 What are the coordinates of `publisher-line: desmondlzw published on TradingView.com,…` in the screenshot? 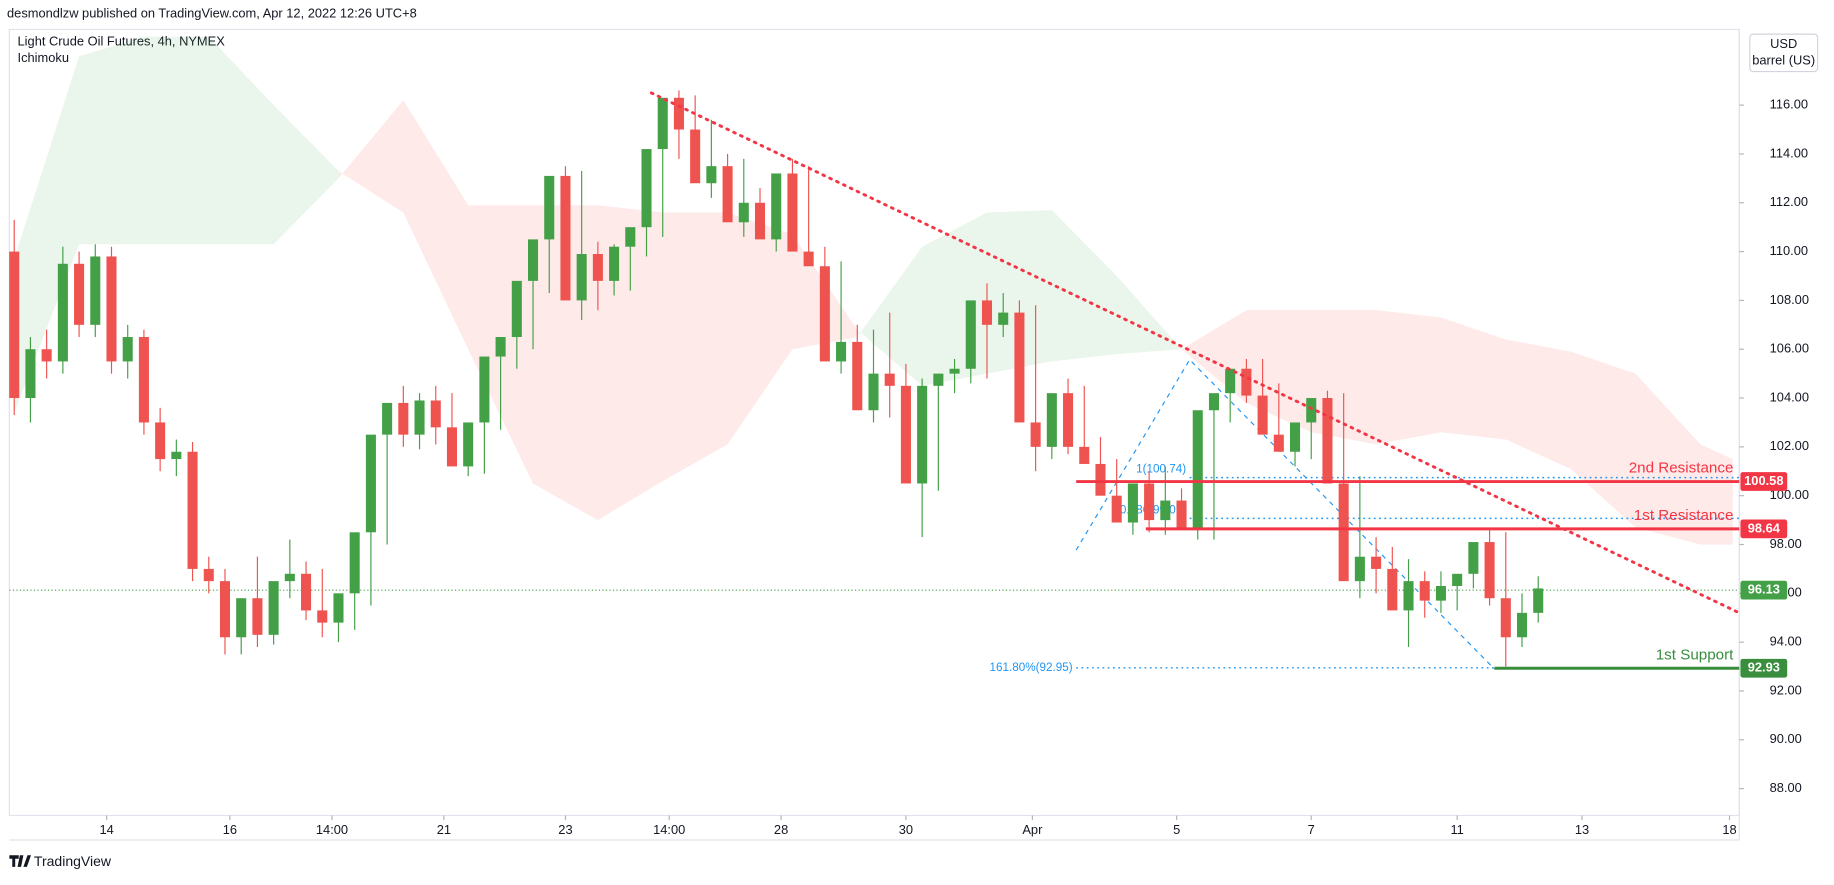 It's located at (212, 13).